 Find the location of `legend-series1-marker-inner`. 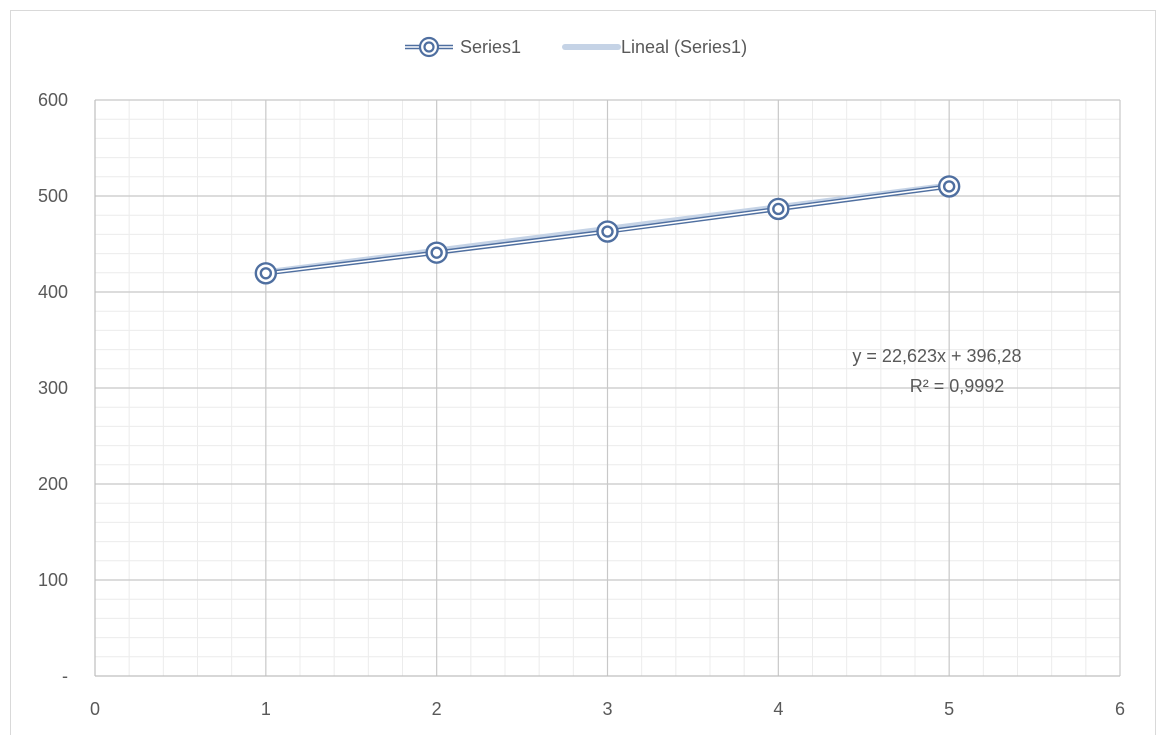

legend-series1-marker-inner is located at coordinates (429, 47).